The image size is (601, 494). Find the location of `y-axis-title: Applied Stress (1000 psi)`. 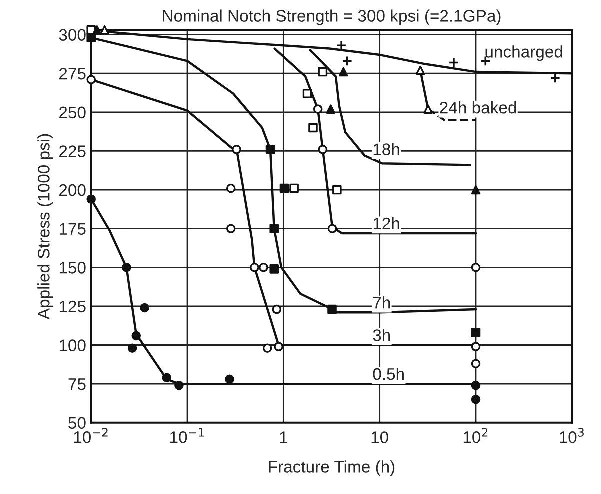

y-axis-title: Applied Stress (1000 psi) is located at coordinates (46, 227).